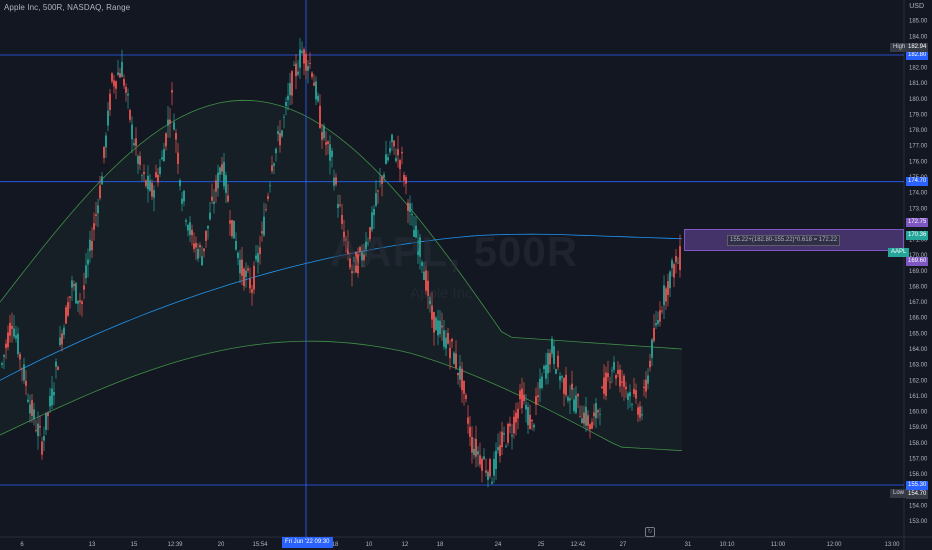  What do you see at coordinates (917, 182) in the screenshot?
I see `price-tag: 174.70` at bounding box center [917, 182].